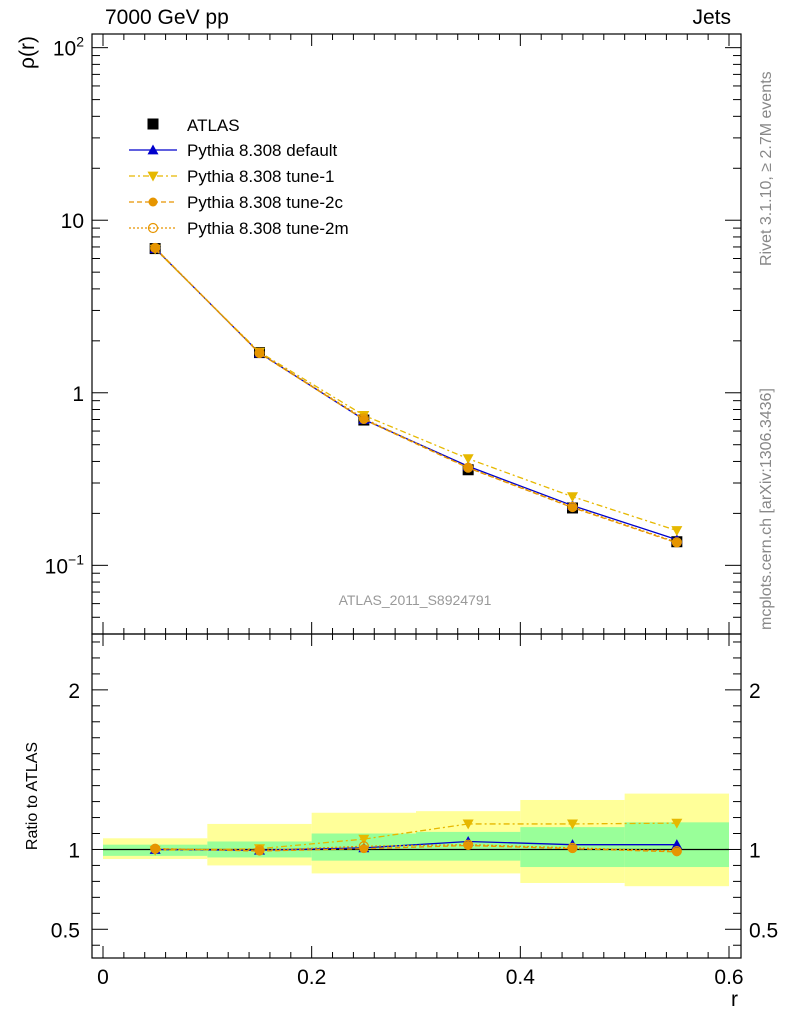 The height and width of the screenshot is (1024, 786). I want to click on ratio-y-tick-label: 0.5, so click(65, 930).